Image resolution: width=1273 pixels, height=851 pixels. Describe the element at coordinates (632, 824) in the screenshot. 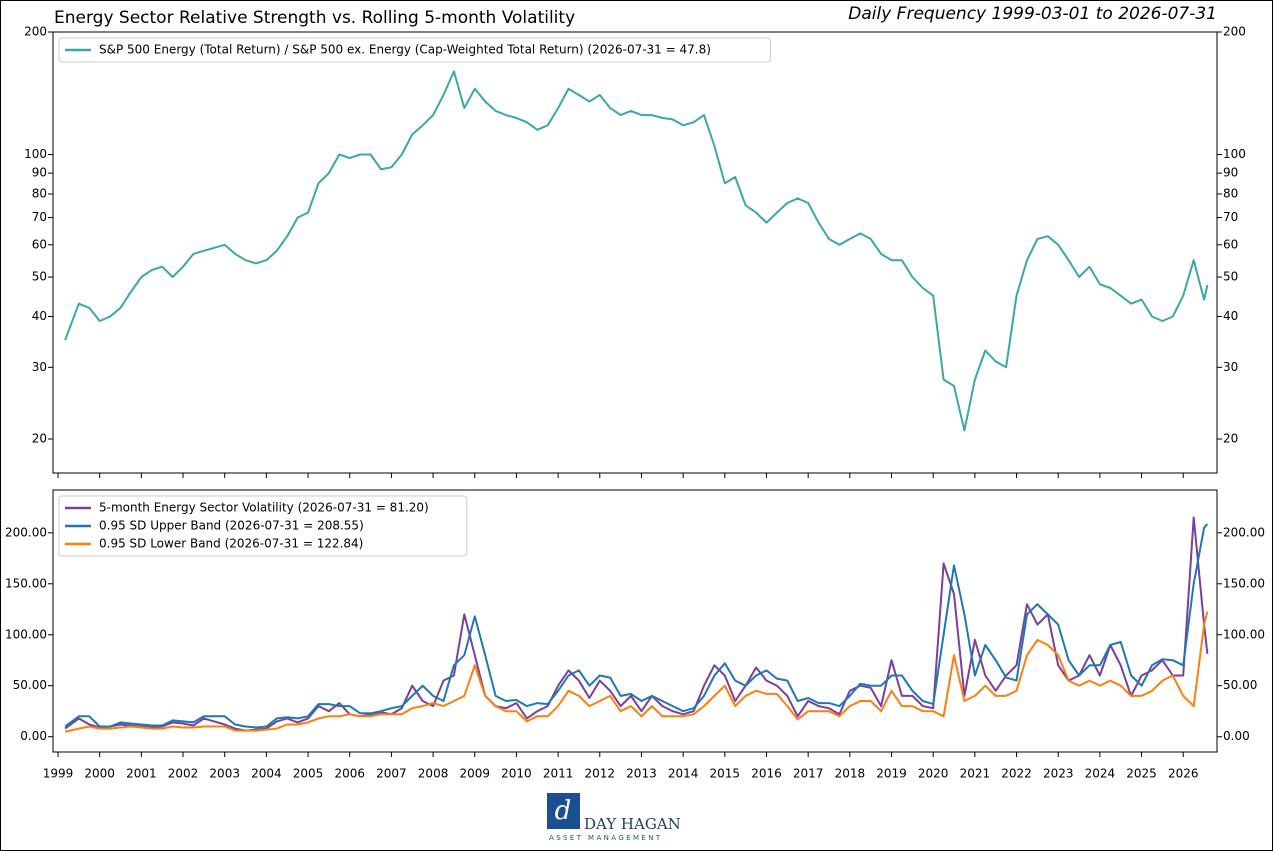

I see `logo-name: DAY HAGAN` at that location.